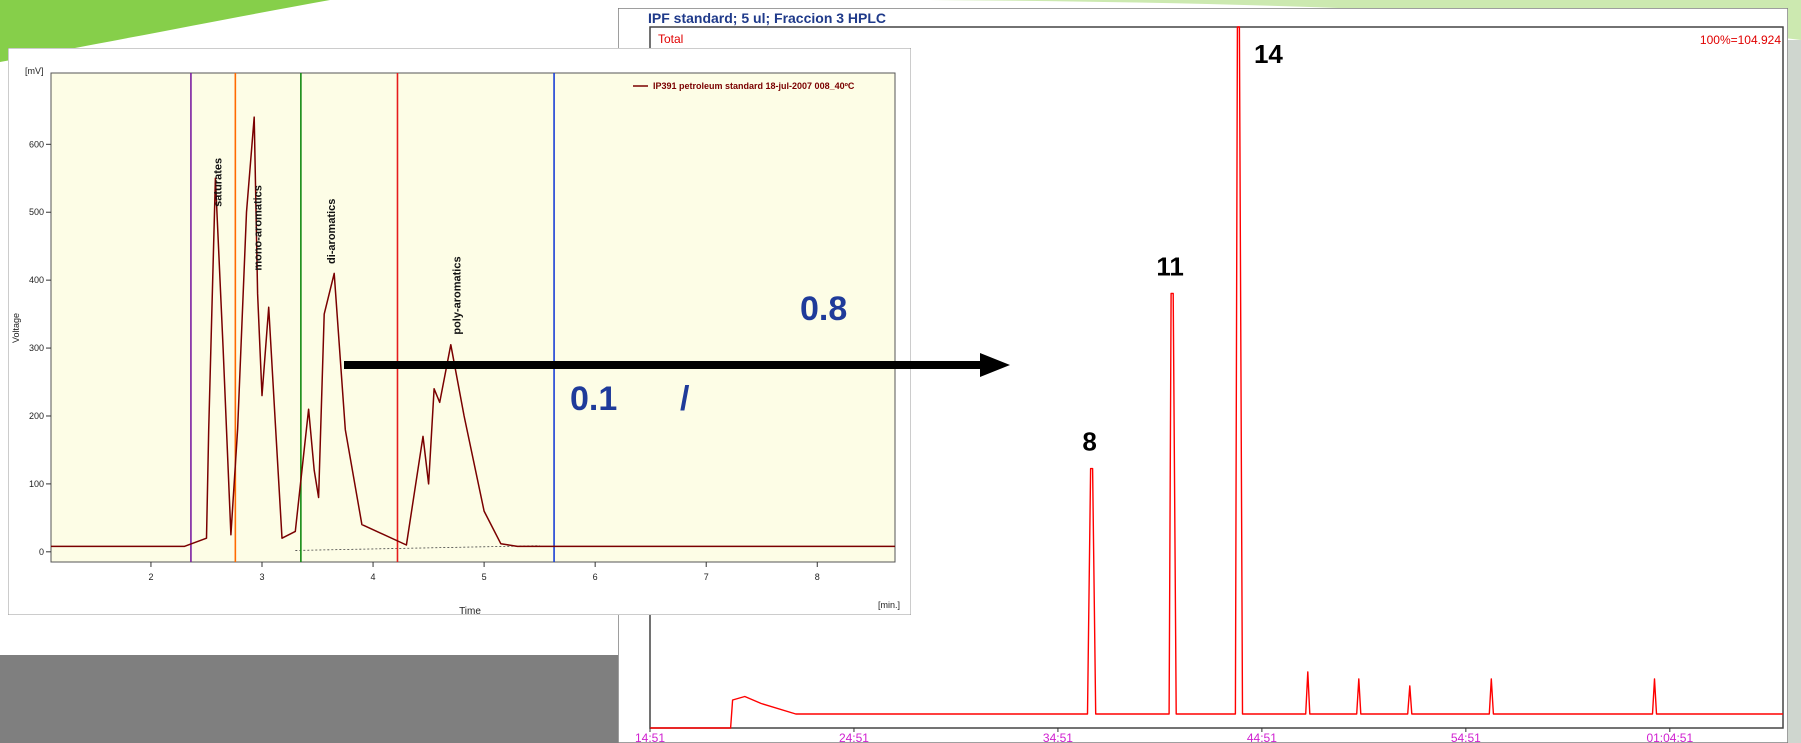 The width and height of the screenshot is (1801, 743). I want to click on hplc-y-tick-label: 100, so click(36, 484).